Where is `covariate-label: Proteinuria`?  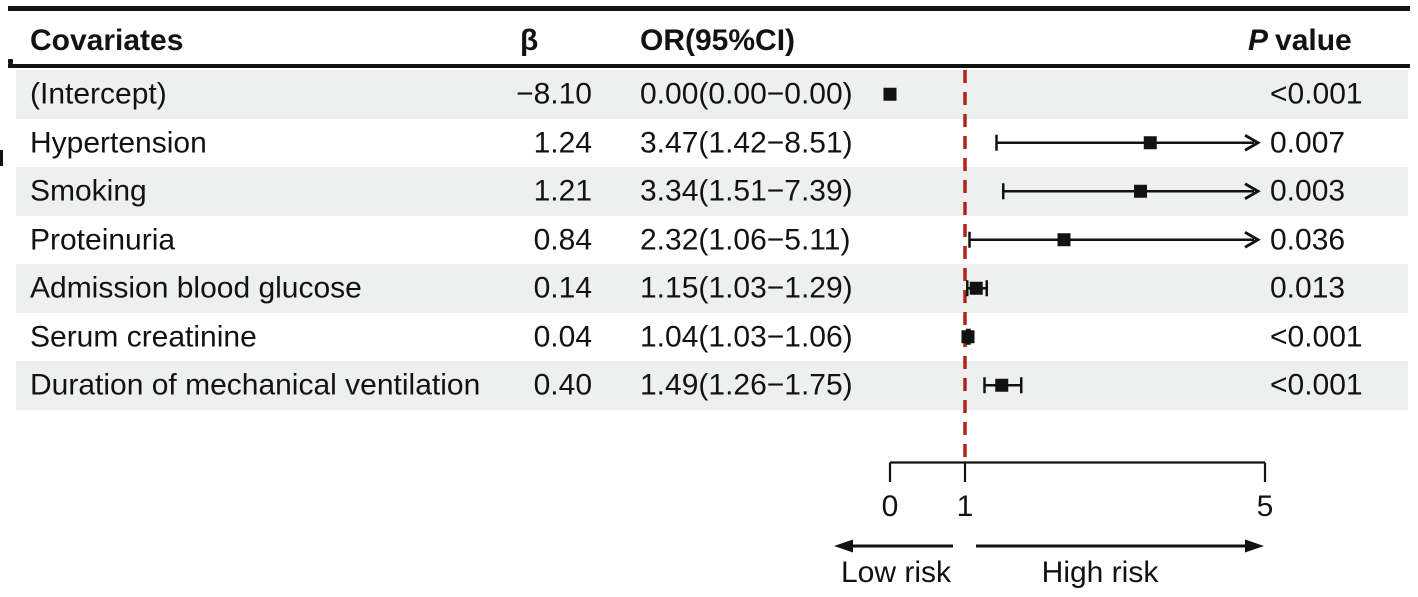
covariate-label: Proteinuria is located at coordinates (103, 240).